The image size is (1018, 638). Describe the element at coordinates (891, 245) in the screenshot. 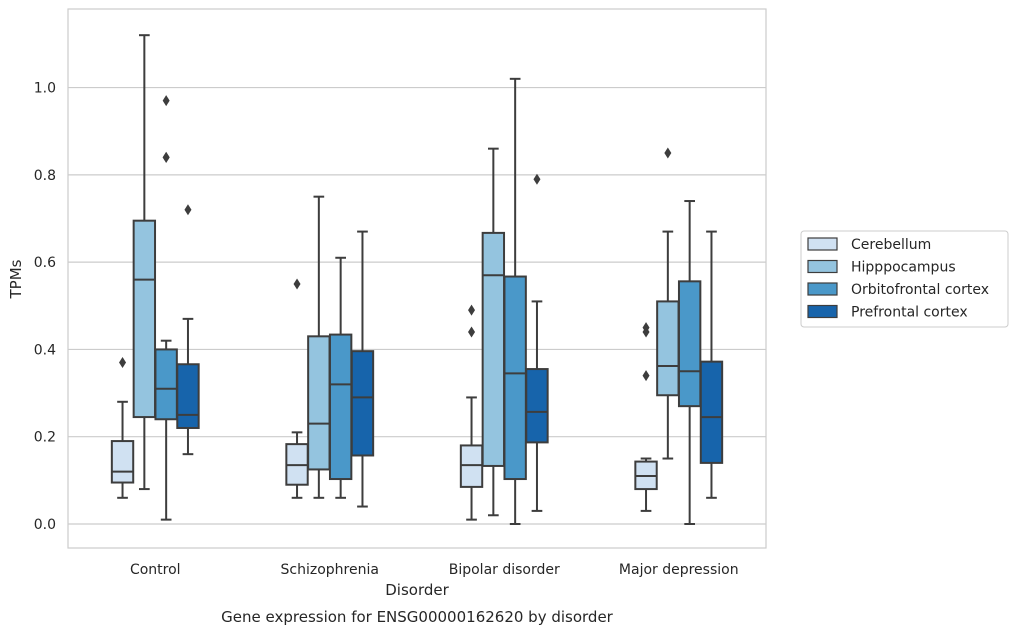

I see `legend-label: Cerebellum` at that location.